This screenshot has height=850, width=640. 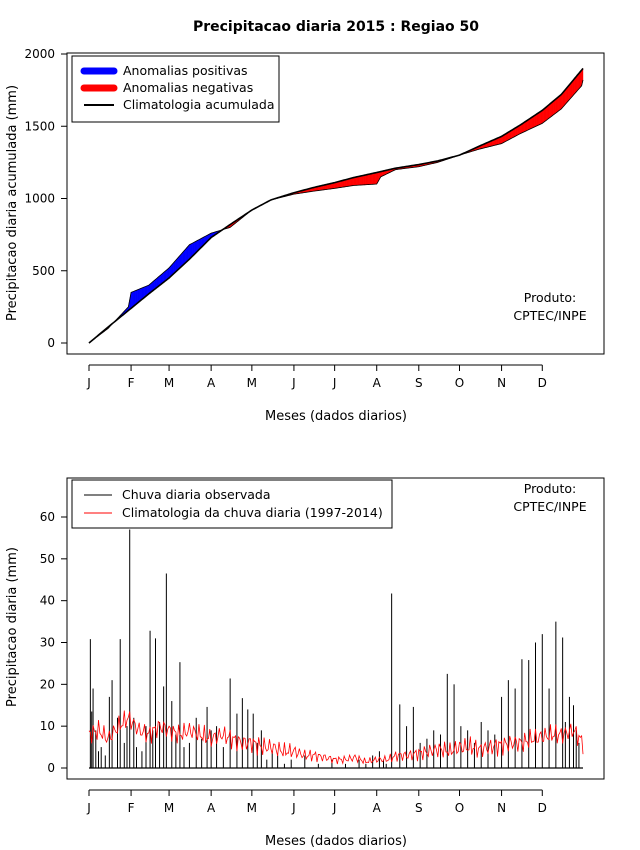 What do you see at coordinates (47, 517) in the screenshot?
I see `y-tick-label: 60` at bounding box center [47, 517].